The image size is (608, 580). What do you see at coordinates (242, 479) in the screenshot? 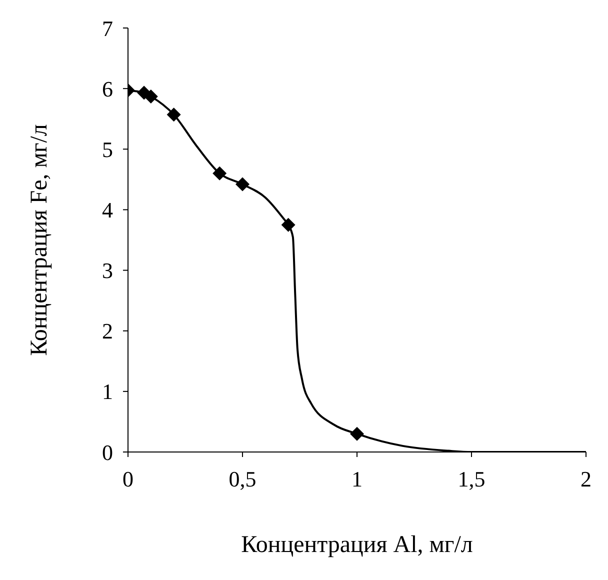
I see `x-tick-label: 0,5` at bounding box center [242, 479].